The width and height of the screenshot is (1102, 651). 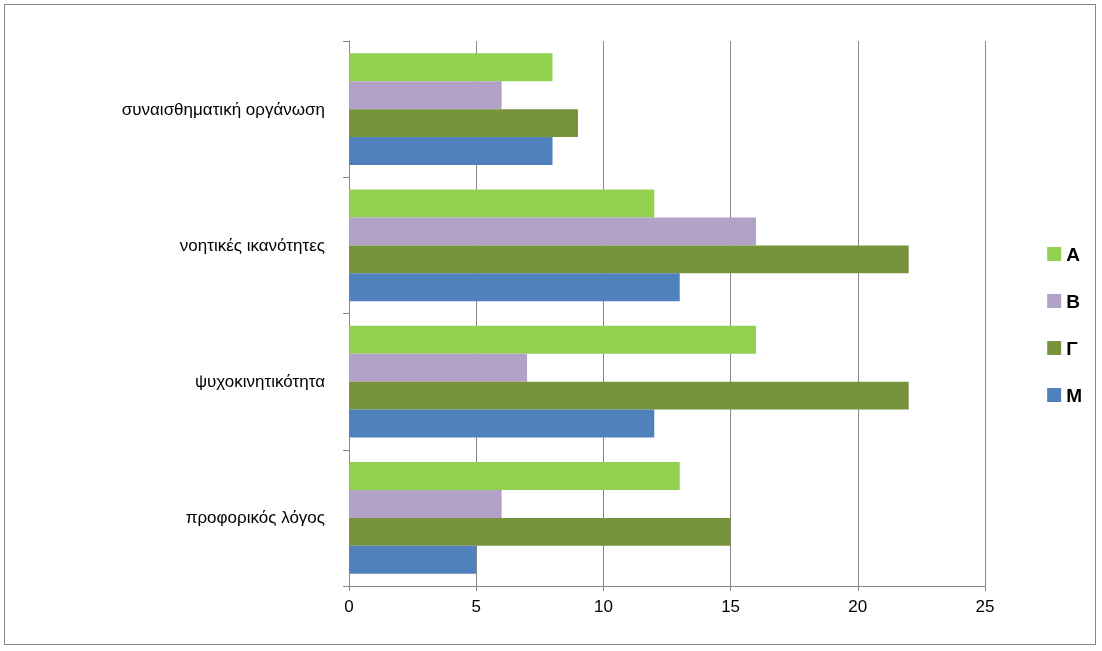 What do you see at coordinates (223, 109) in the screenshot?
I see `y-tick-label: συναισθηματική οργάνωση` at bounding box center [223, 109].